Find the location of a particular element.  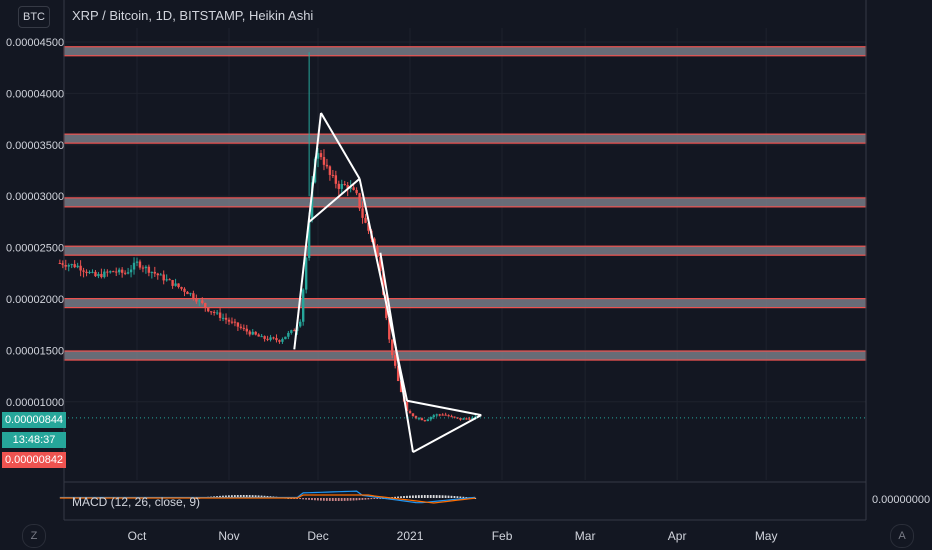

macd-label: MACD (12, 26, close, 9) is located at coordinates (136, 502).